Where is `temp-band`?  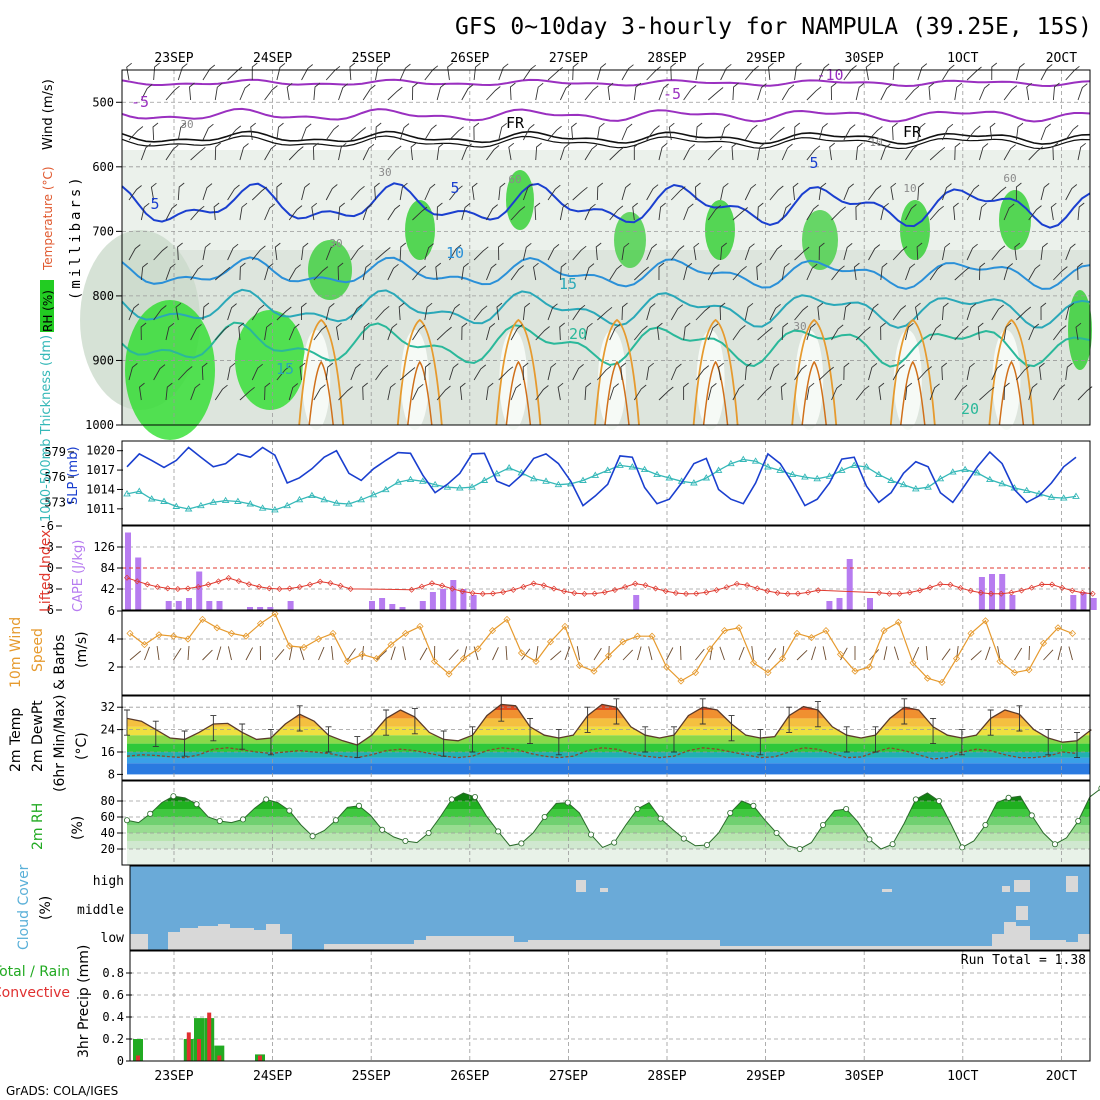 temp-band is located at coordinates (608, 747).